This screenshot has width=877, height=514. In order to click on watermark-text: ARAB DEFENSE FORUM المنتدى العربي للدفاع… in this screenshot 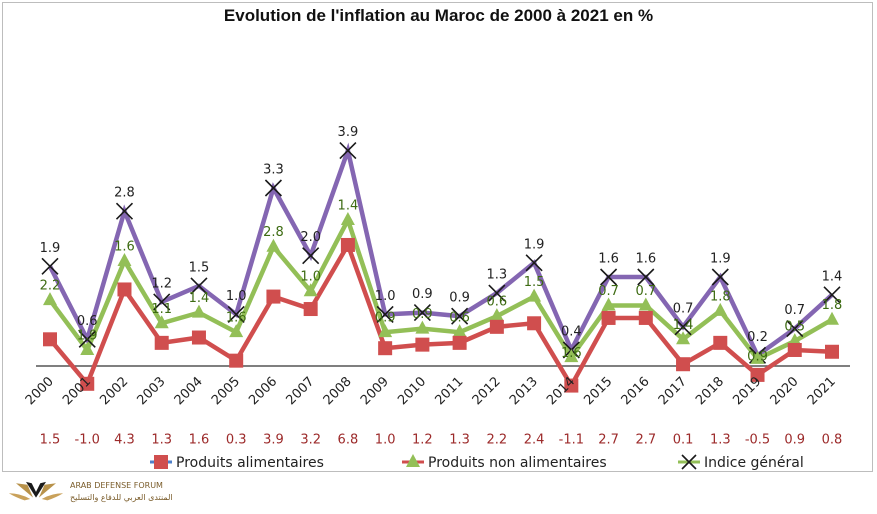, I will do `click(170, 492)`.